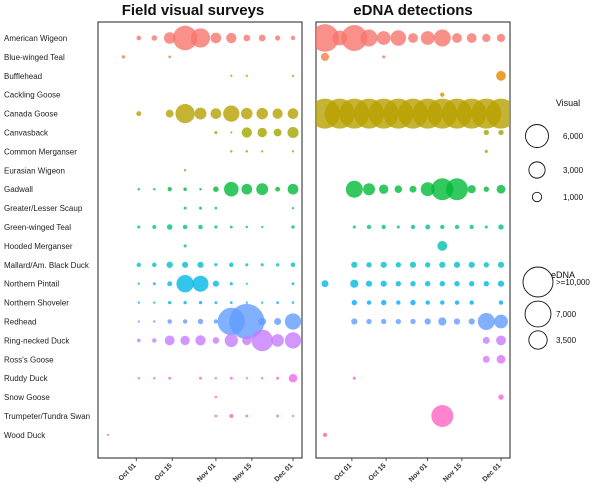 The image size is (600, 495). I want to click on species-label: Blue-winged Teal, so click(34, 57).